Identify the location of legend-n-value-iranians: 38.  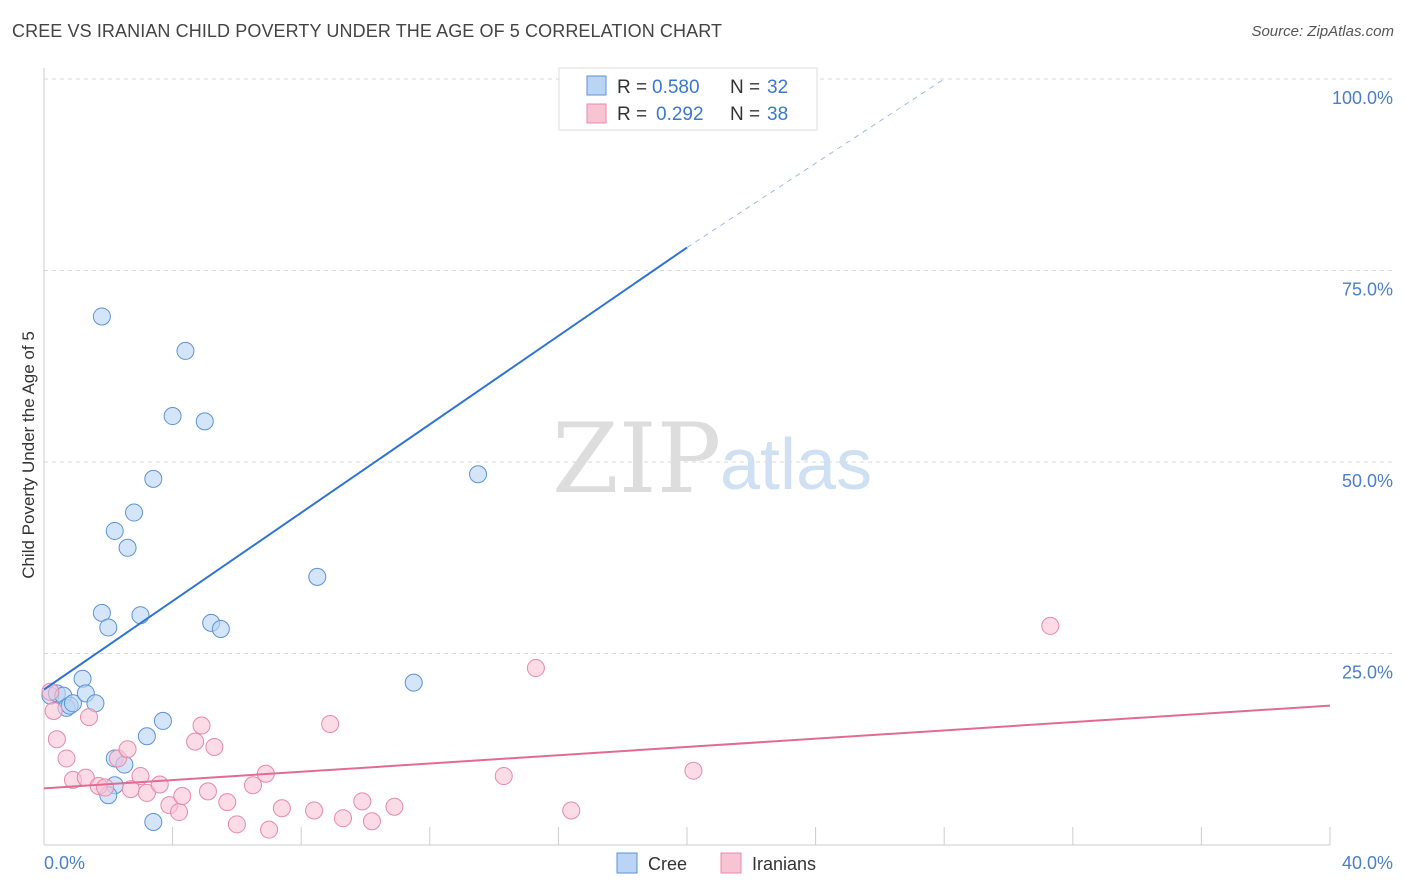
(777, 114).